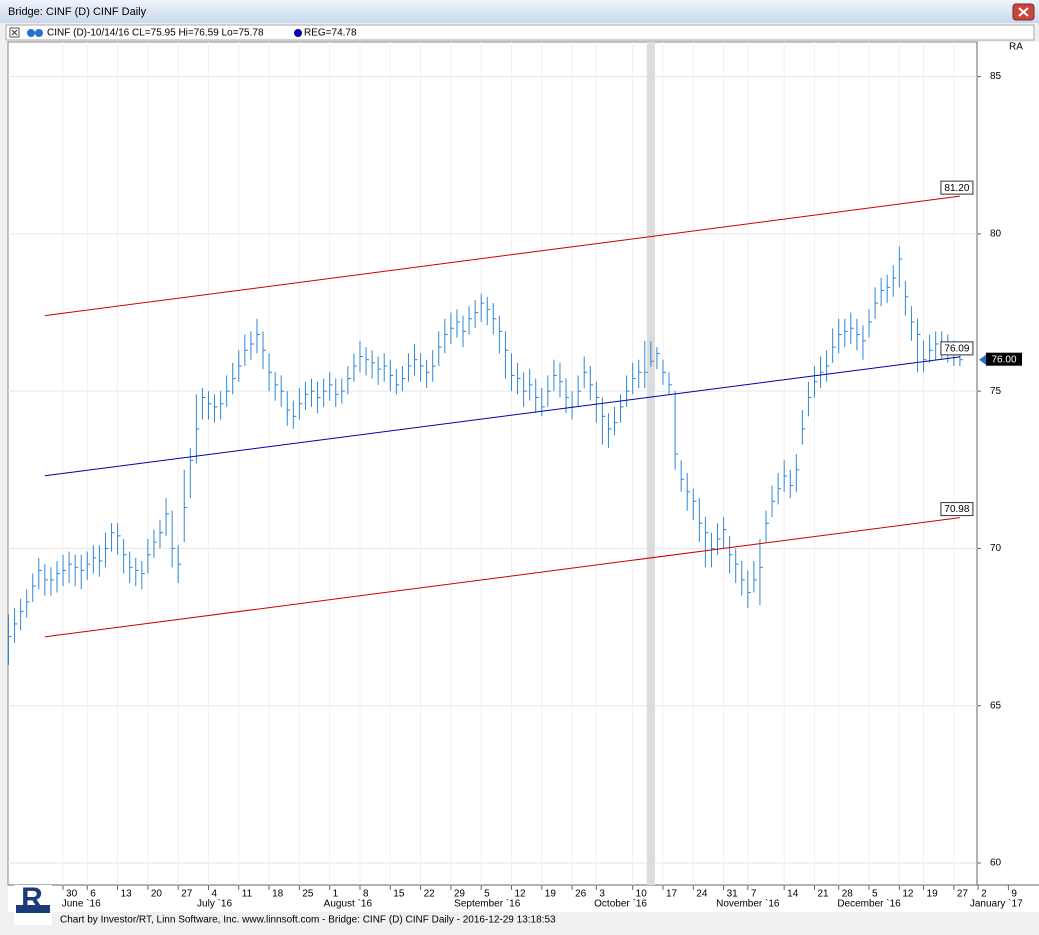  I want to click on x-tick-label: 7, so click(754, 894).